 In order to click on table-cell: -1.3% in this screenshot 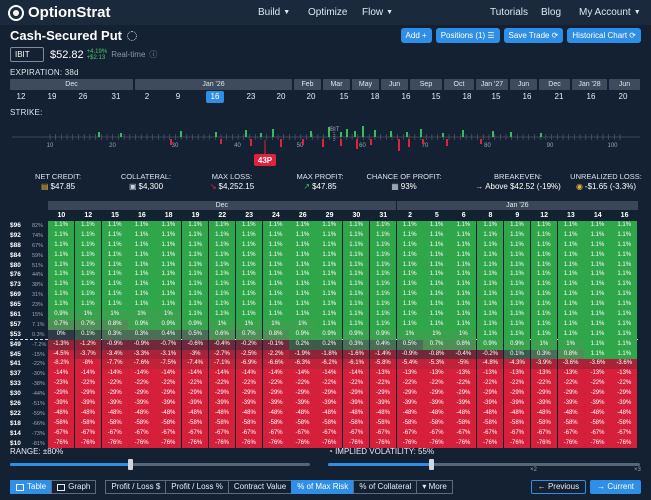, I will do `click(61, 344)`.